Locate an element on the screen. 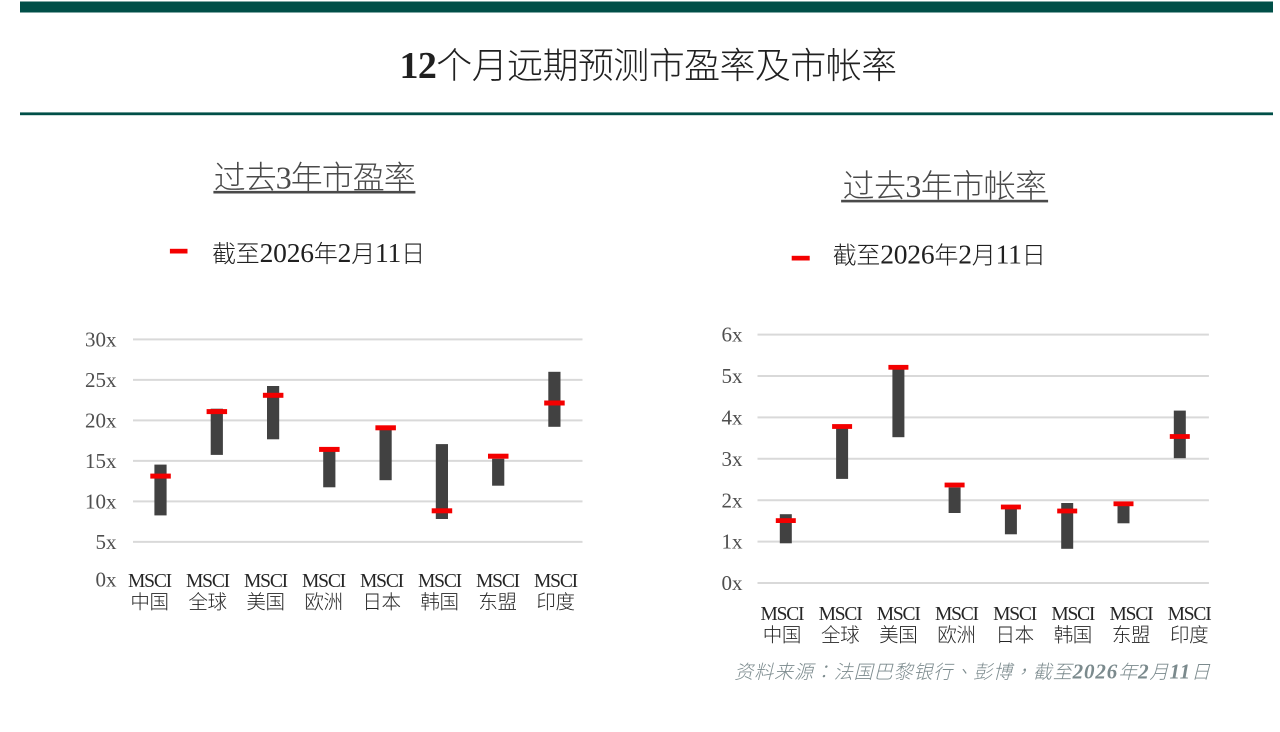 The image size is (1280, 732). svg-text: 10x is located at coordinates (101, 502).